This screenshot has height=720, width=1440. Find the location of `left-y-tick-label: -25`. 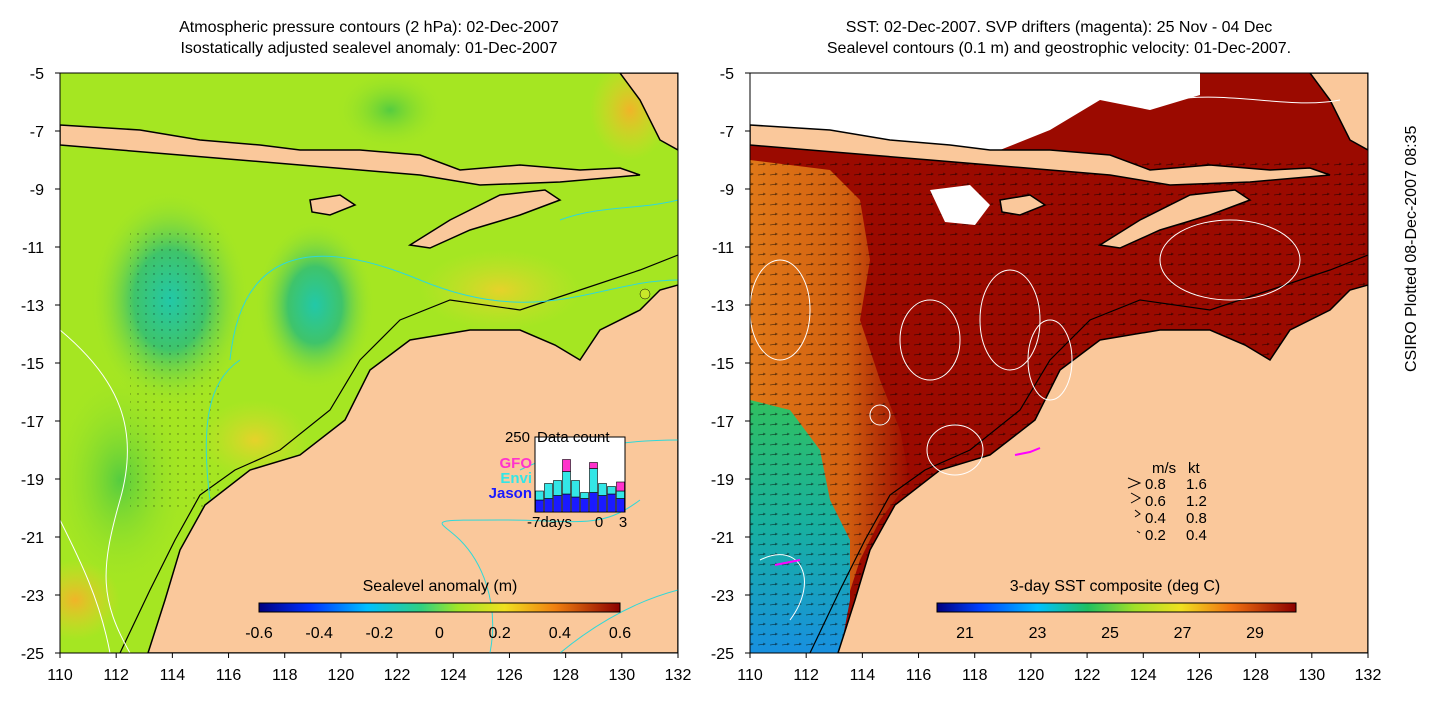

left-y-tick-label: -25 is located at coordinates (32, 654).